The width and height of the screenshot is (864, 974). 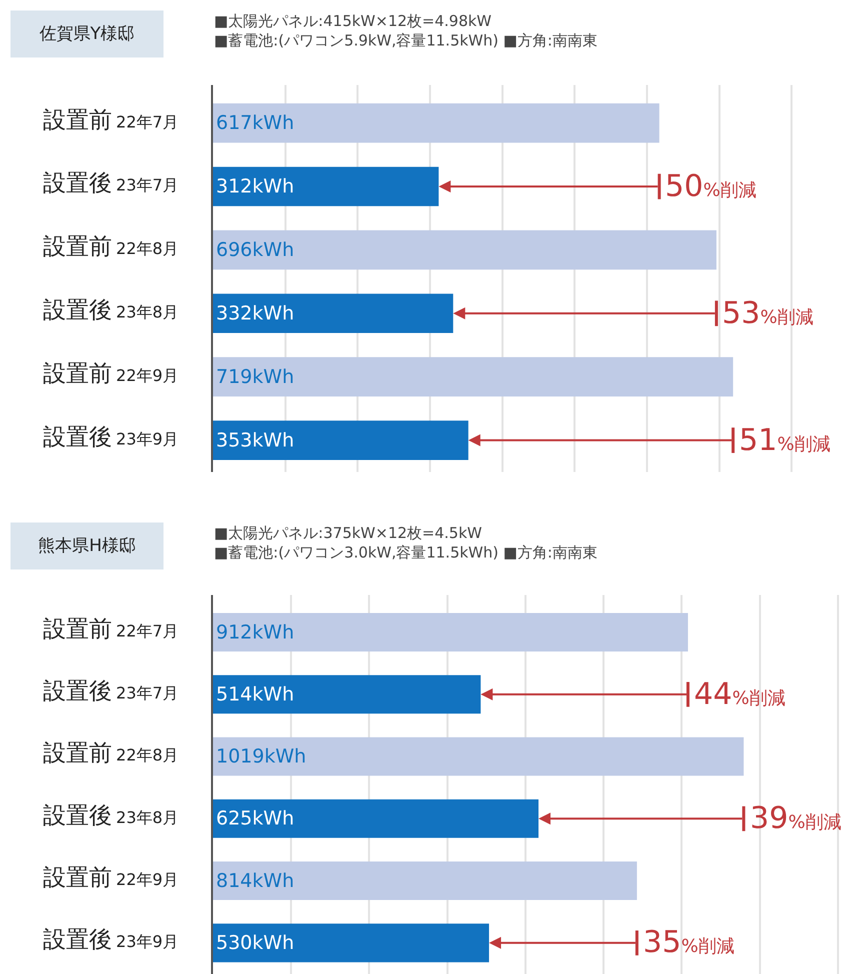 What do you see at coordinates (406, 31) in the screenshot?
I see `chart-subtitle: ■太陽光パネル:415kW×12枚=4.98kW ■蓄電池:(パワコン5.9kW,容量11.5kWh) ■方角:南南東` at bounding box center [406, 31].